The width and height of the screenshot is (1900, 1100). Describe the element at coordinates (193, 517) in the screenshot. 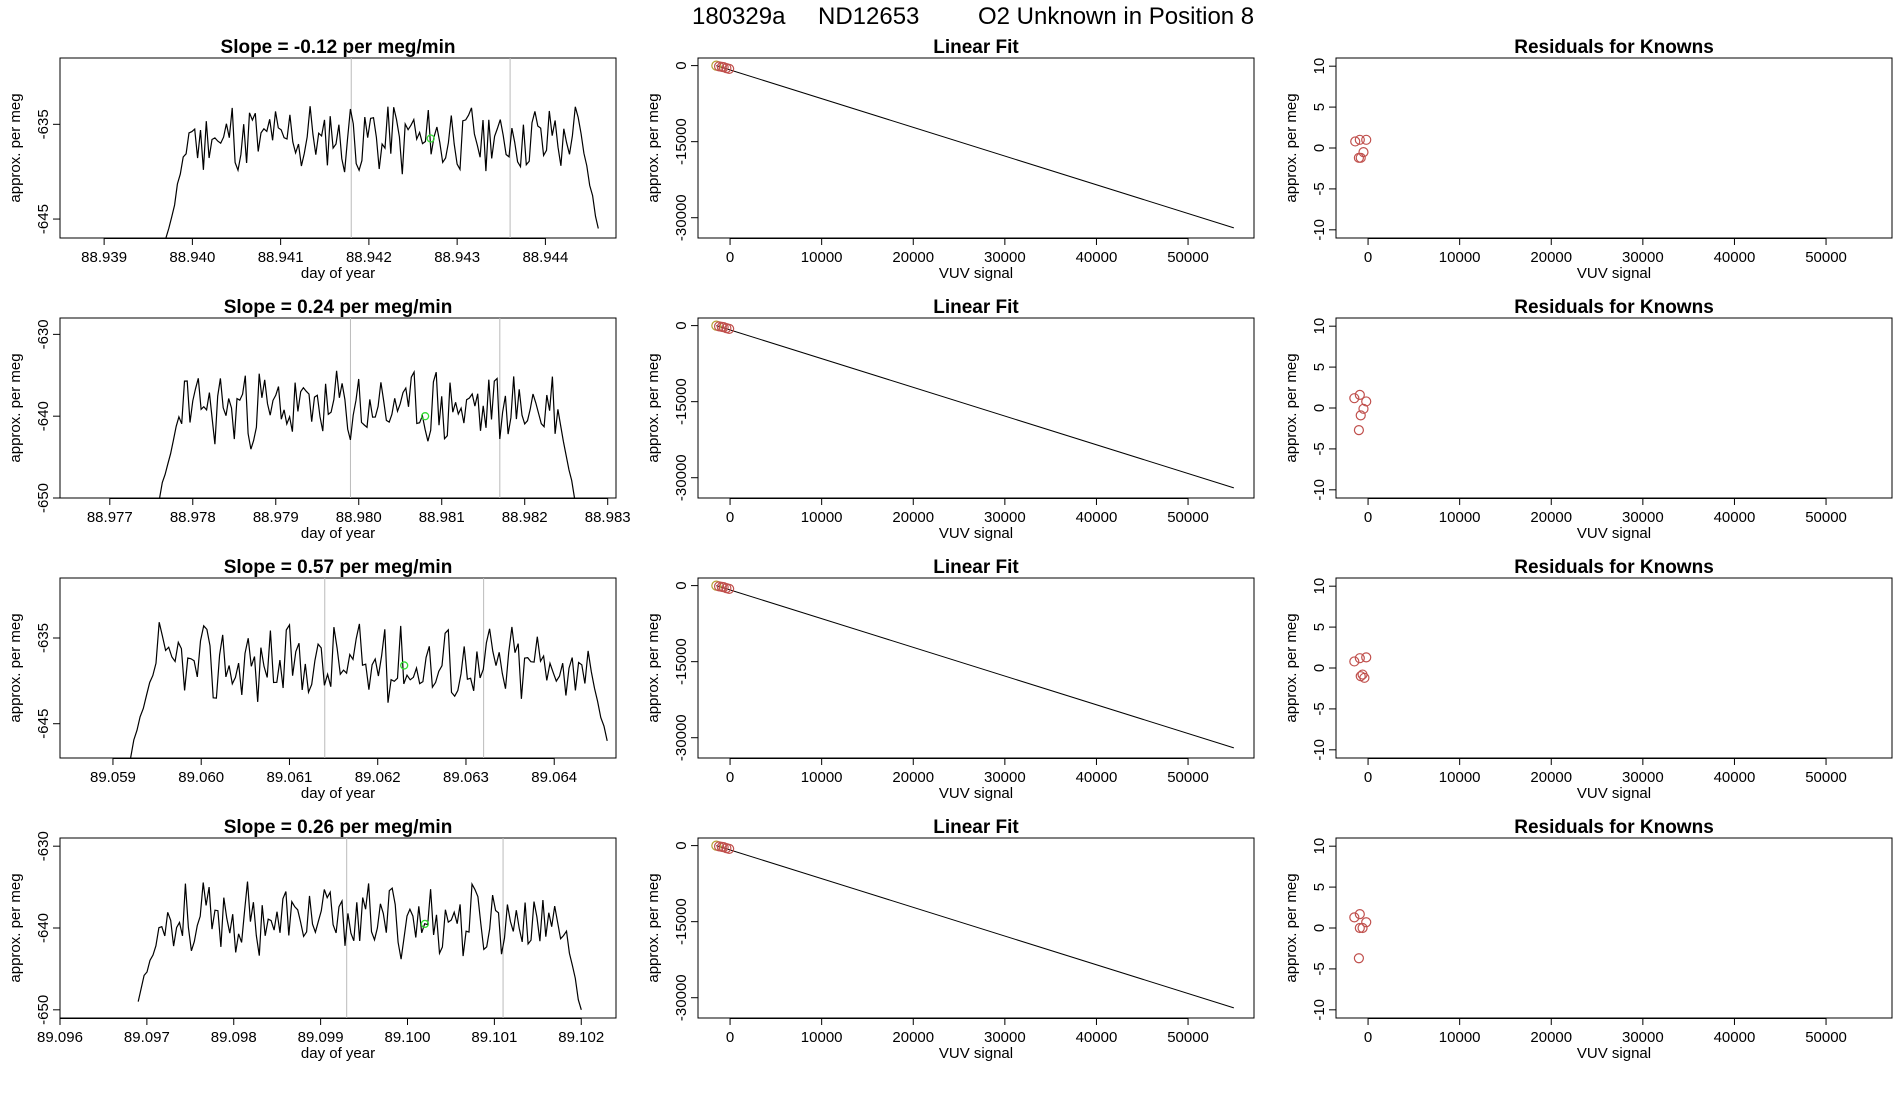

I see `x-tick-label: 88.978` at that location.